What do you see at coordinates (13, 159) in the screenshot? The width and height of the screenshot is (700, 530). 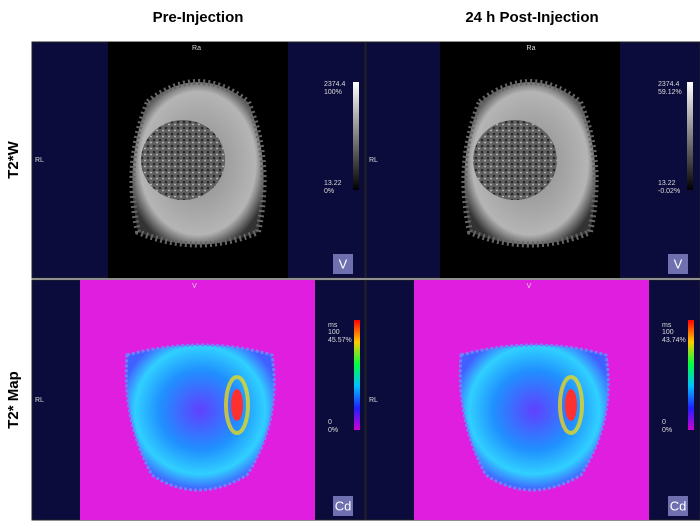 I see `row-header: T2*W` at bounding box center [13, 159].